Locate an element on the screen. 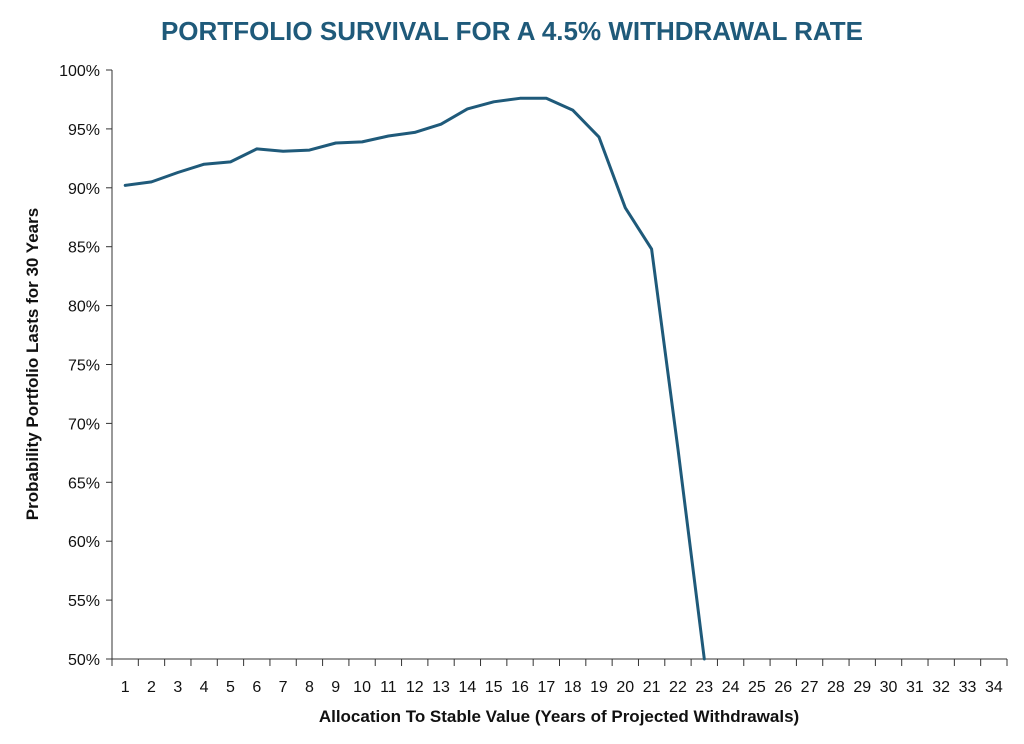 The image size is (1024, 744). x-tick-label: 3 is located at coordinates (177, 687).